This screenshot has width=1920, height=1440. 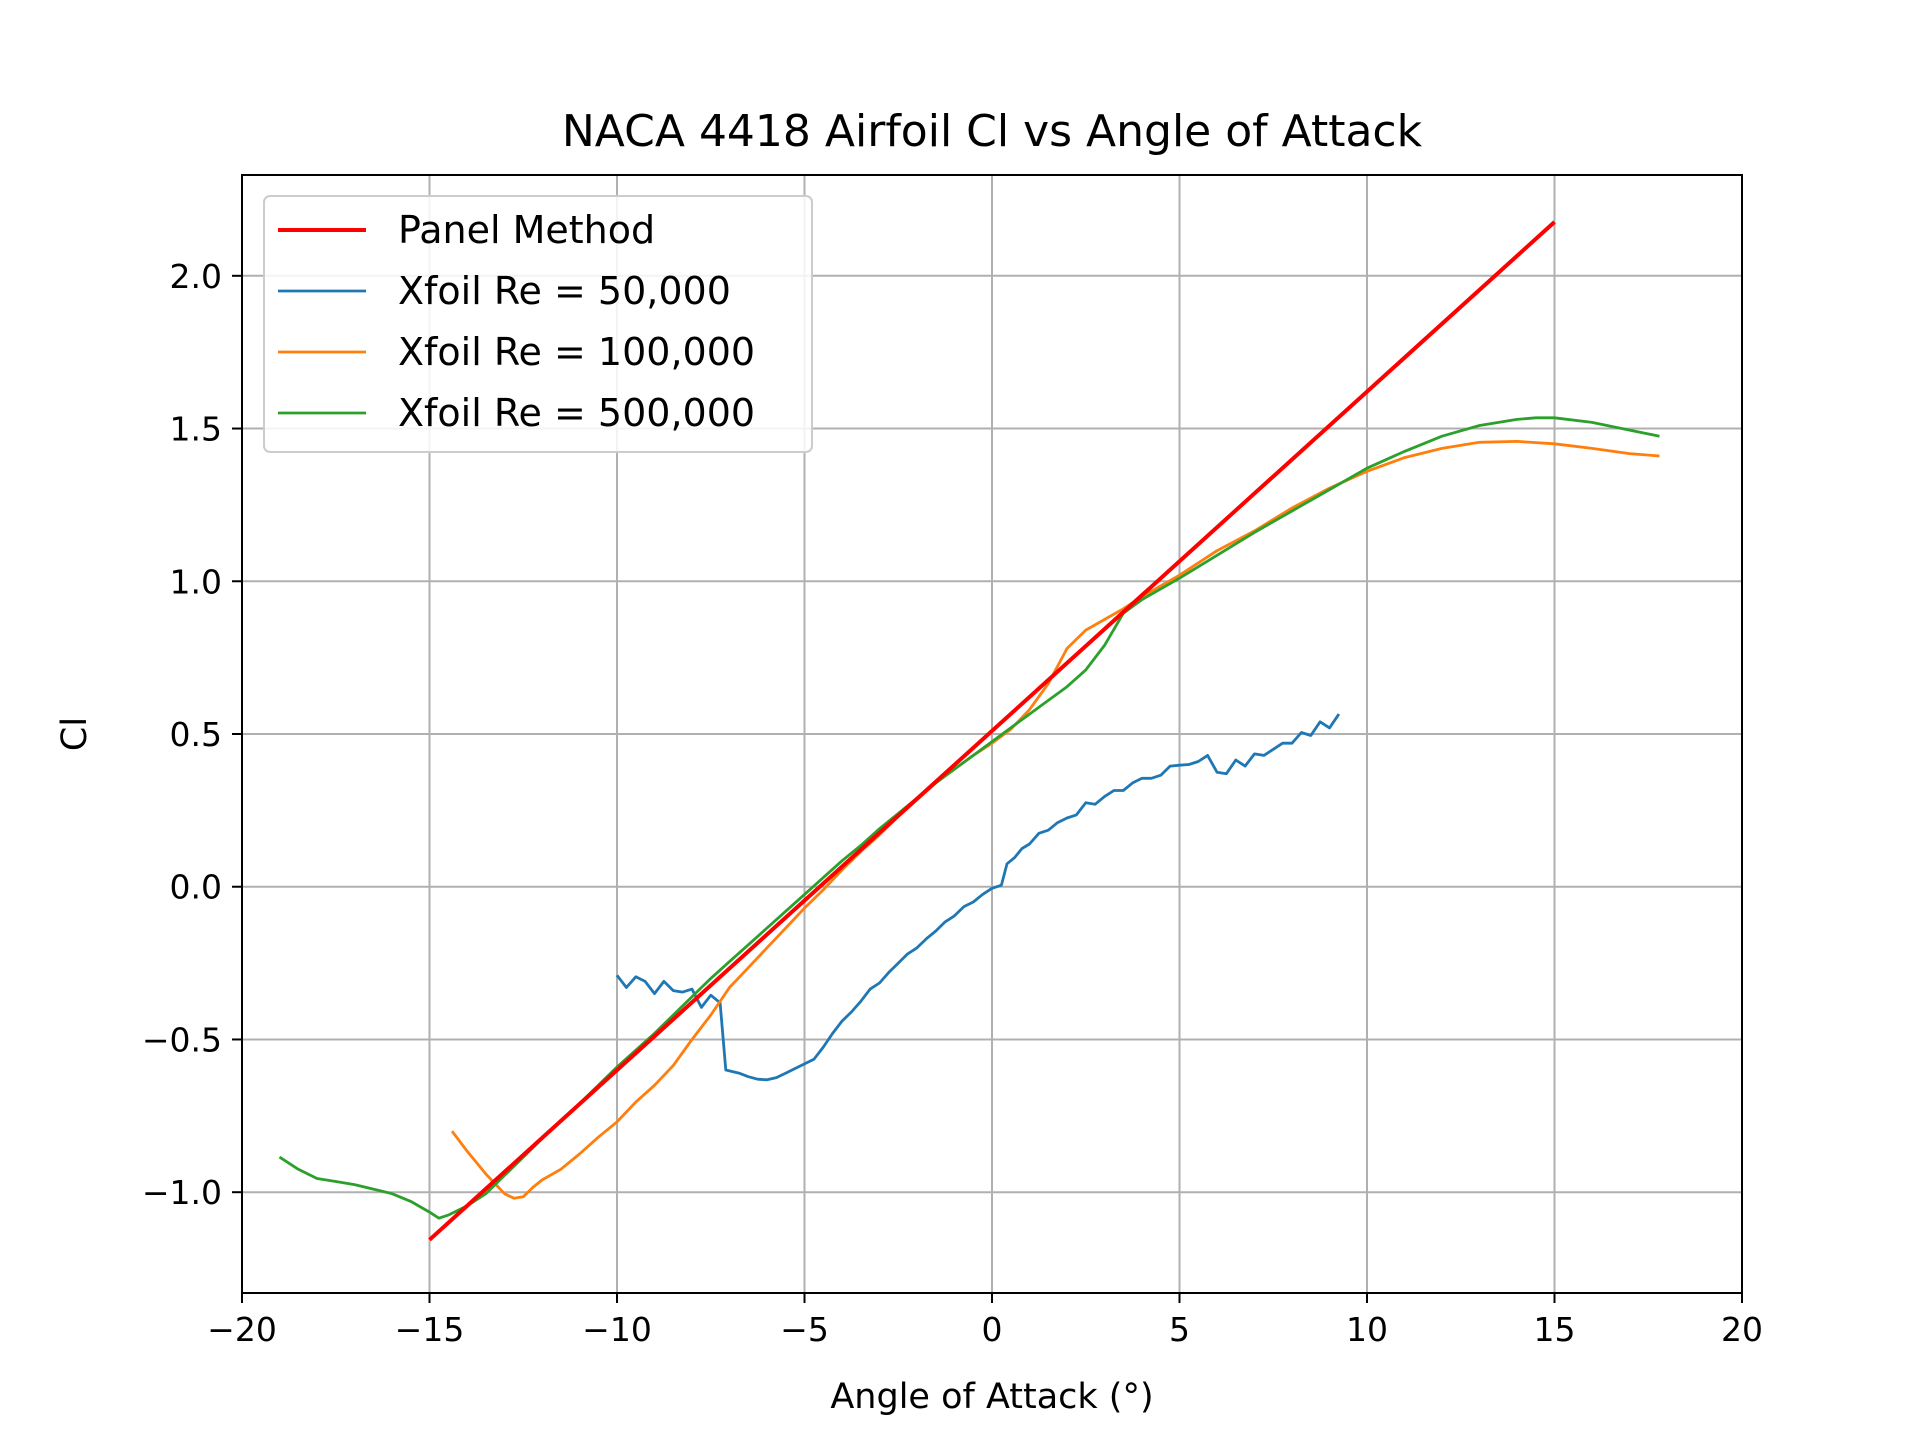 I want to click on x-tick-label: 10, so click(x=1367, y=1329).